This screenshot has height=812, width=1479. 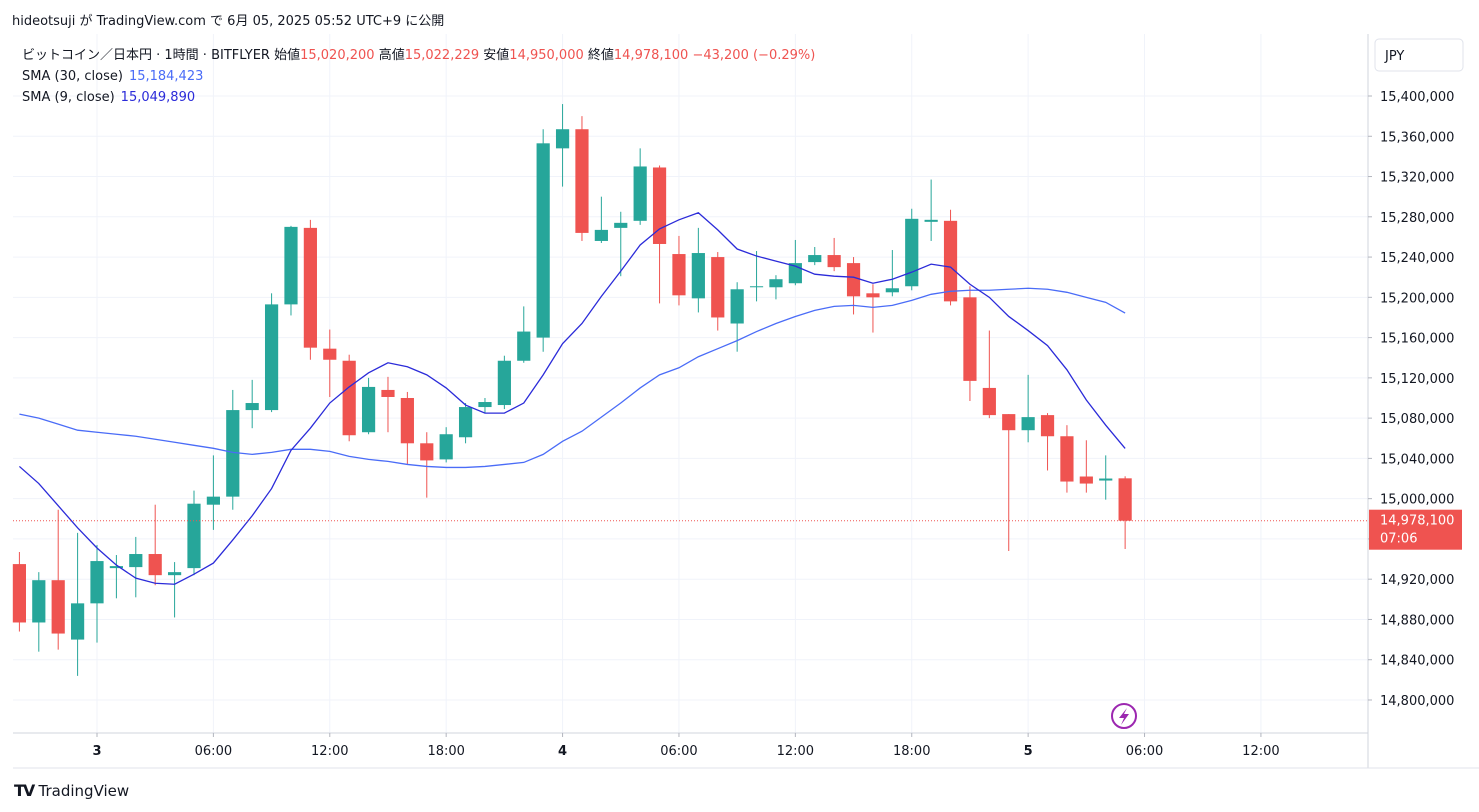 What do you see at coordinates (146, 55) in the screenshot?
I see `symbol: ビットコイン／日本円 · 1時間 · BITFLYER` at bounding box center [146, 55].